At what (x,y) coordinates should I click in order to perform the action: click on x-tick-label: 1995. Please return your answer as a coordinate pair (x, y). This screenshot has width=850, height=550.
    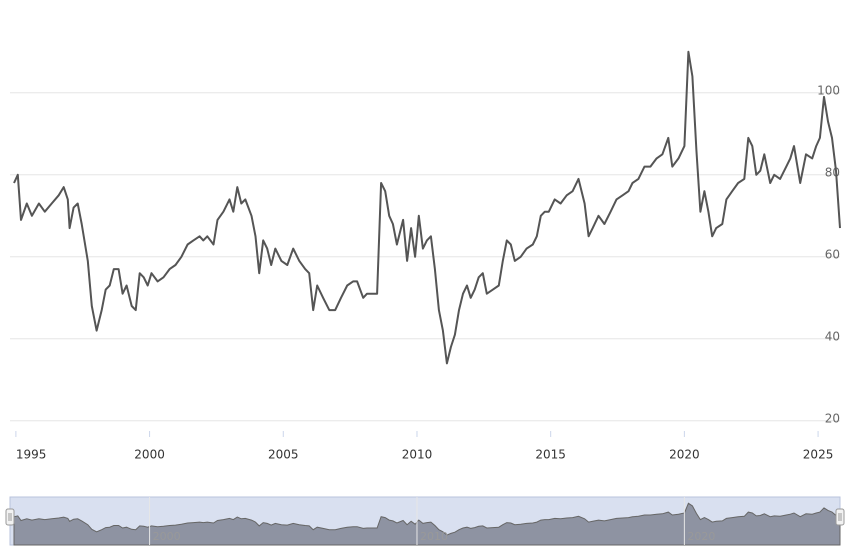
    Looking at the image, I should click on (31, 455).